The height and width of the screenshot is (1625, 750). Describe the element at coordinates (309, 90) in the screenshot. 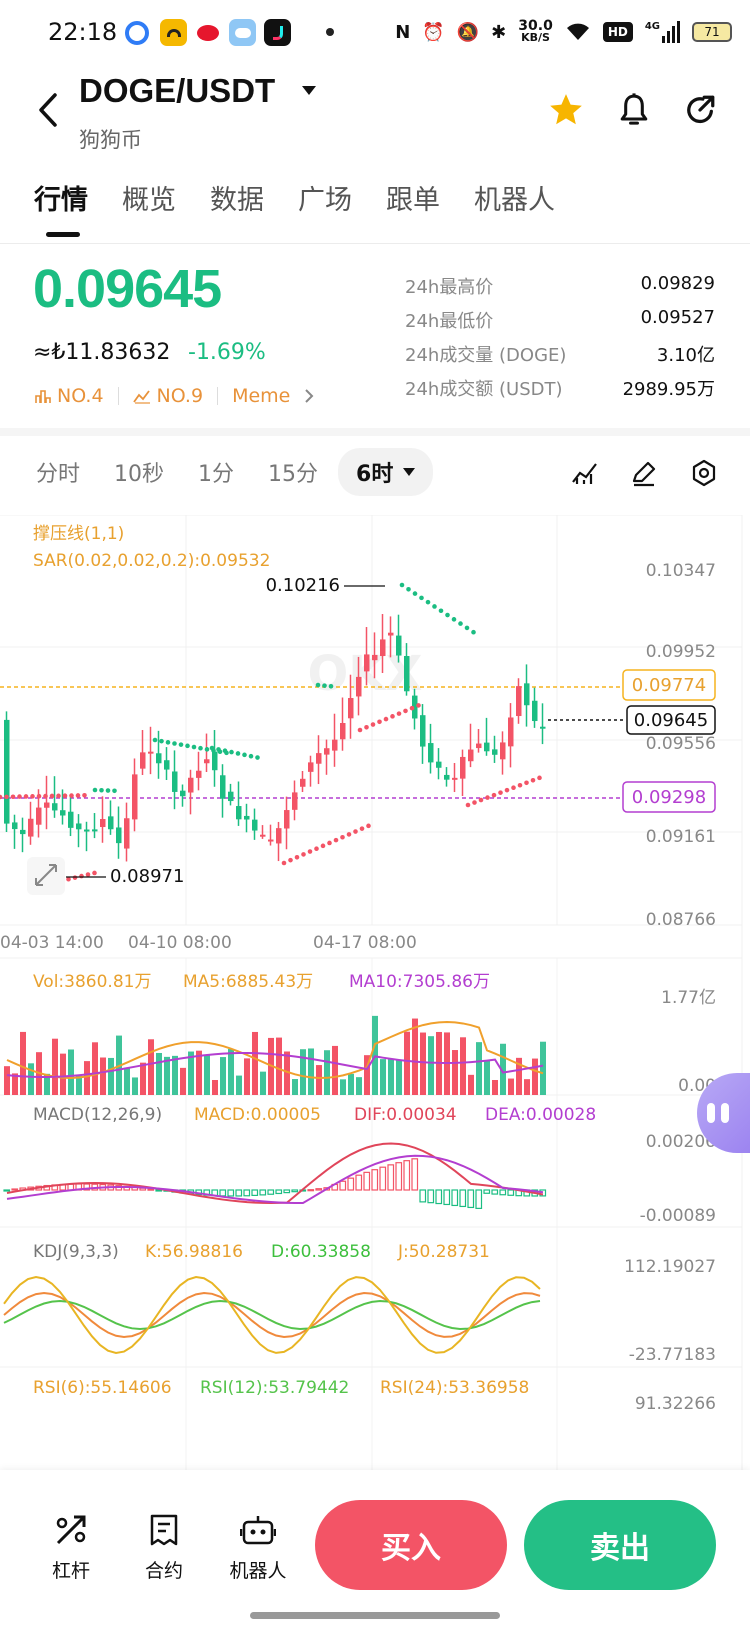

I see `pair-dropdown-caret-icon` at that location.